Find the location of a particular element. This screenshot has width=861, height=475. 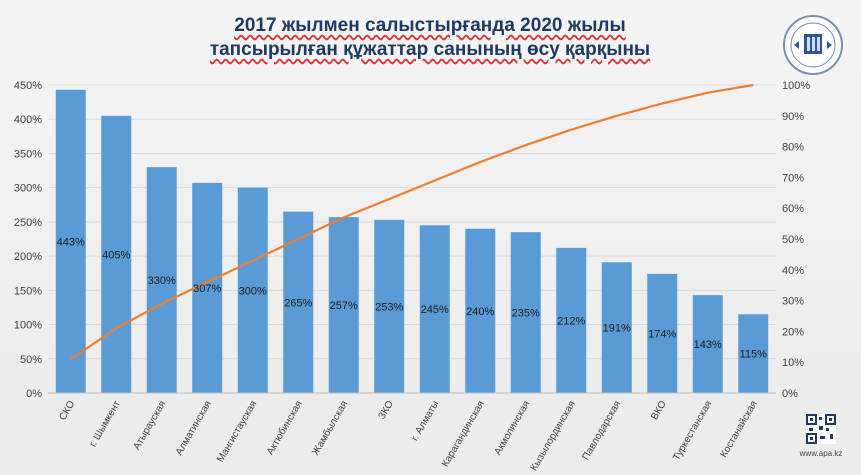

x-tick-label: Костанайская is located at coordinates (738, 429).